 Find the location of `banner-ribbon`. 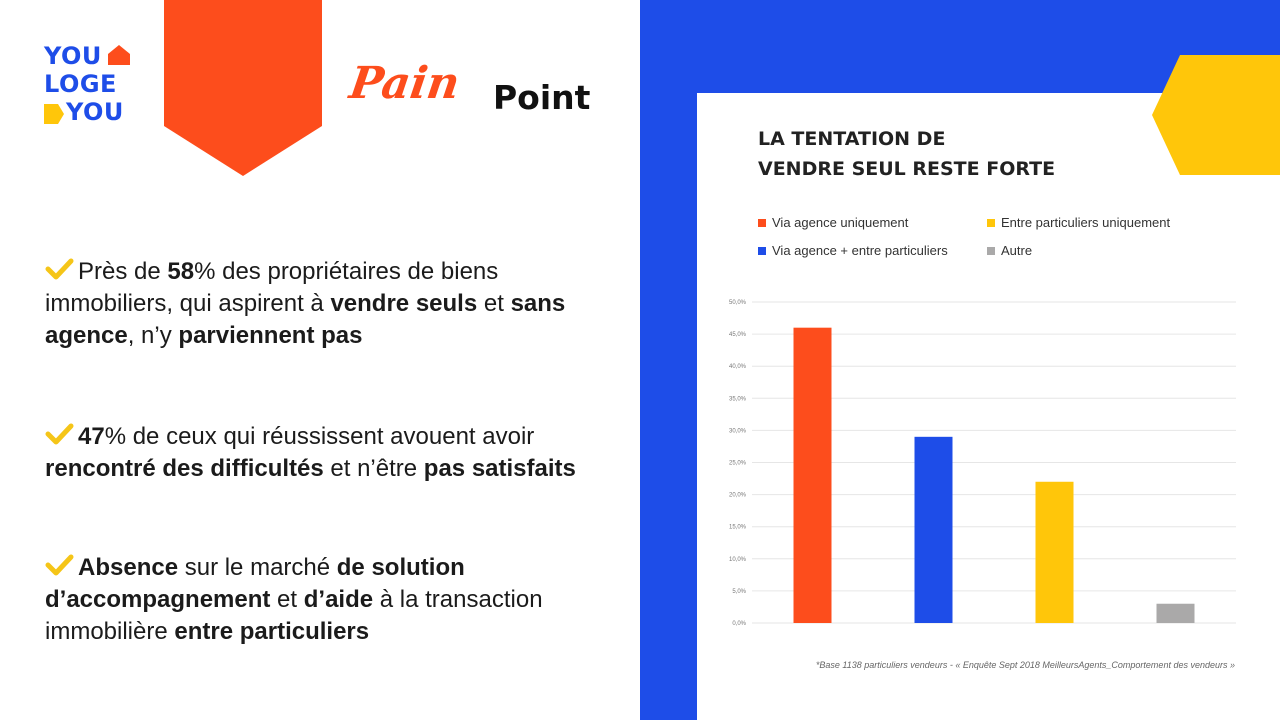

banner-ribbon is located at coordinates (243, 88).